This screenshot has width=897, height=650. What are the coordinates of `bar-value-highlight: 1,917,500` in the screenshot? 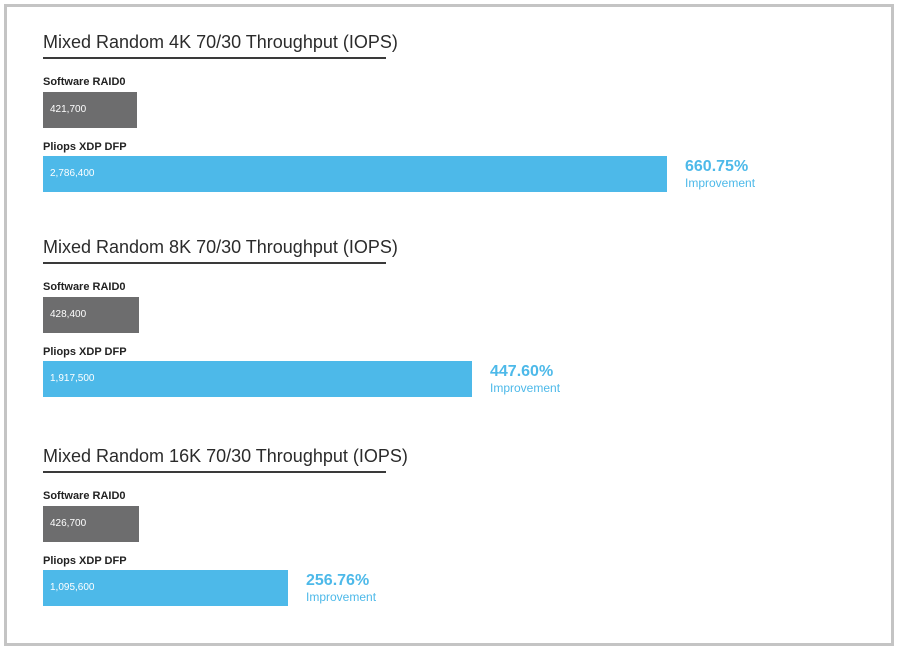 It's located at (72, 378).